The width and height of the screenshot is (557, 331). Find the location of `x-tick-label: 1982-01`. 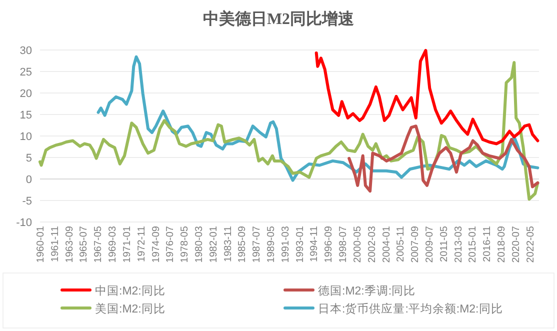

x-tick-label: 1982-01 is located at coordinates (214, 244).